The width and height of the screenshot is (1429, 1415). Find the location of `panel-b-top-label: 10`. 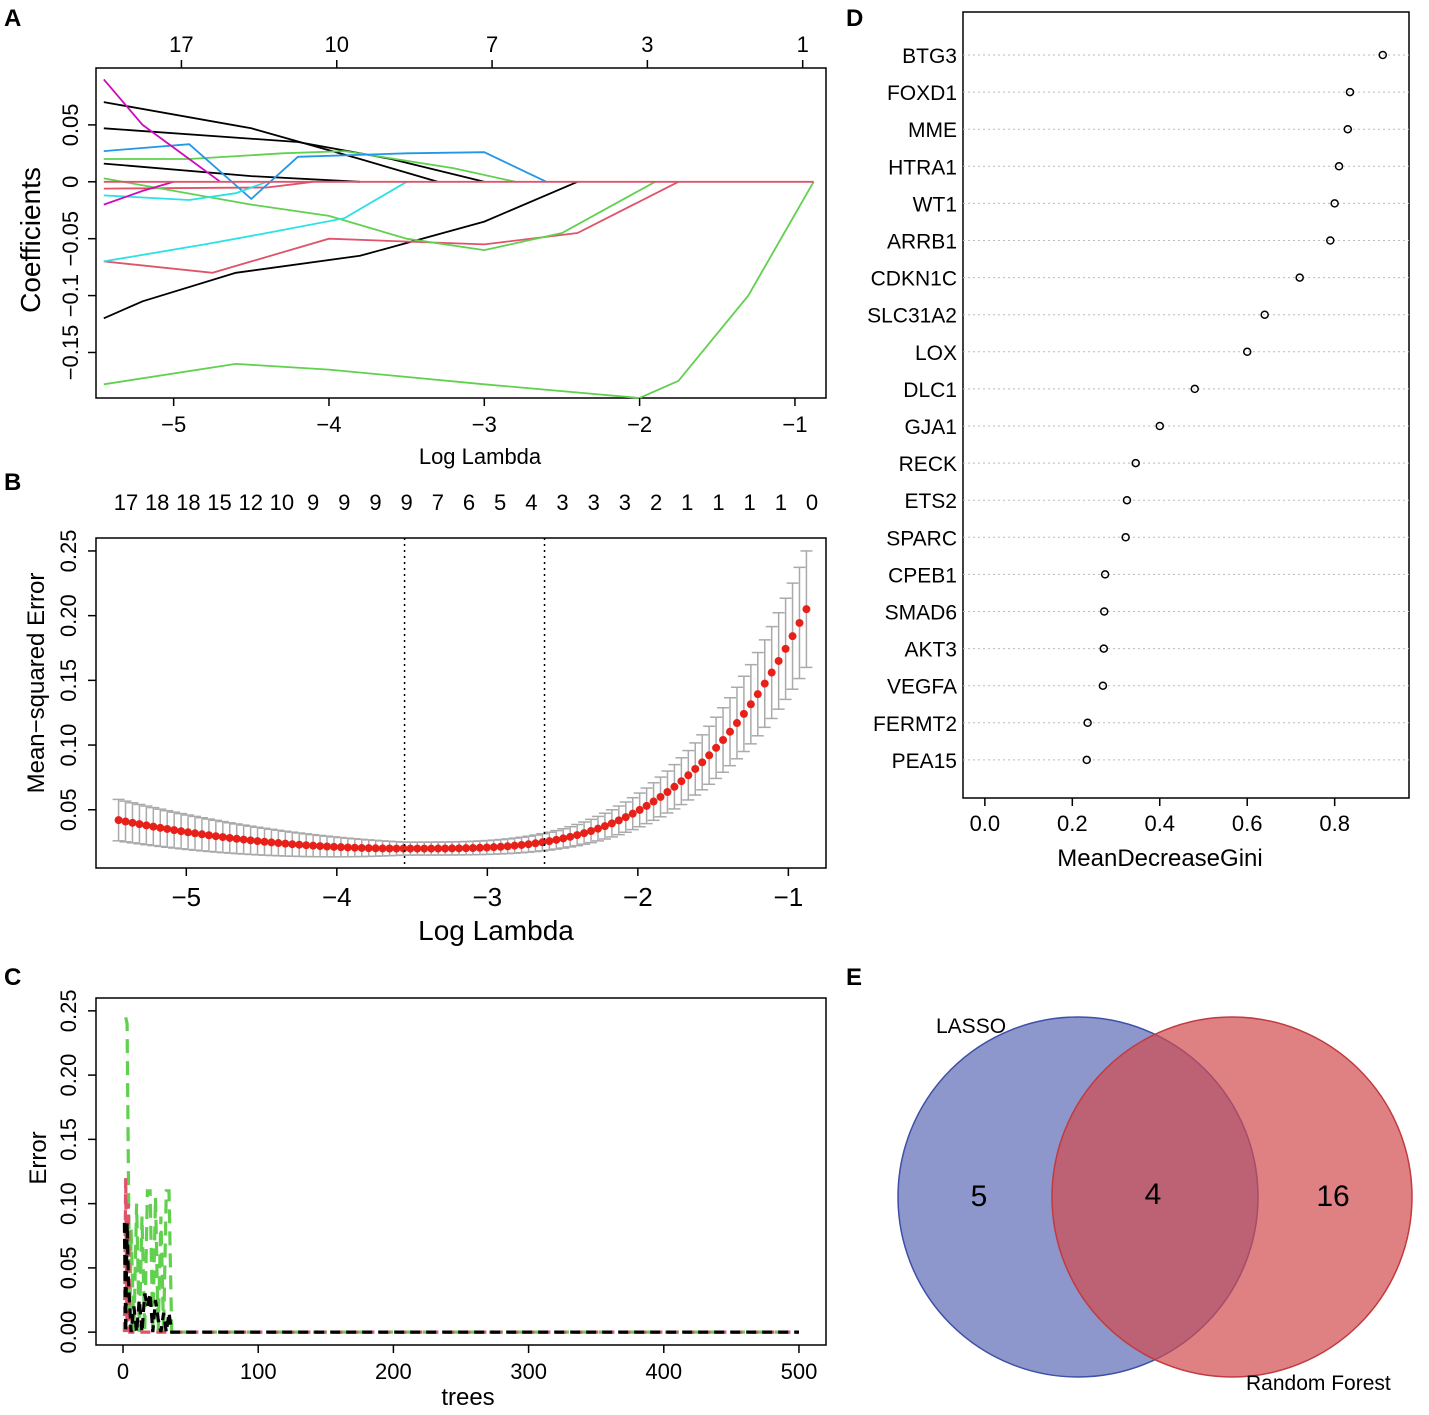

panel-b-top-label: 10 is located at coordinates (282, 502).